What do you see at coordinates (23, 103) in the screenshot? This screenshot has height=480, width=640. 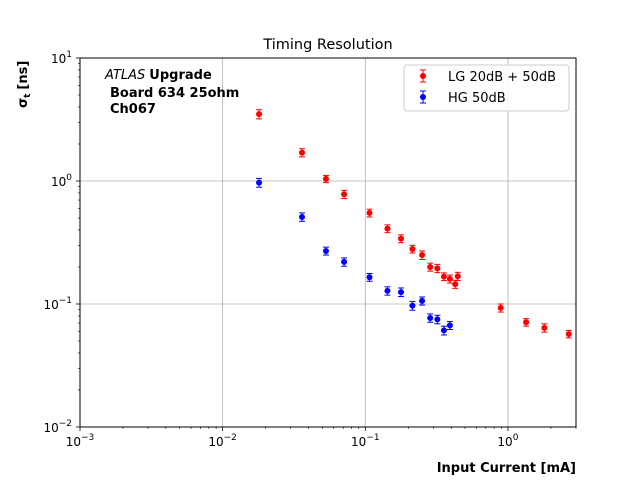 I see `y-axis-label-symbol: σ` at bounding box center [23, 103].